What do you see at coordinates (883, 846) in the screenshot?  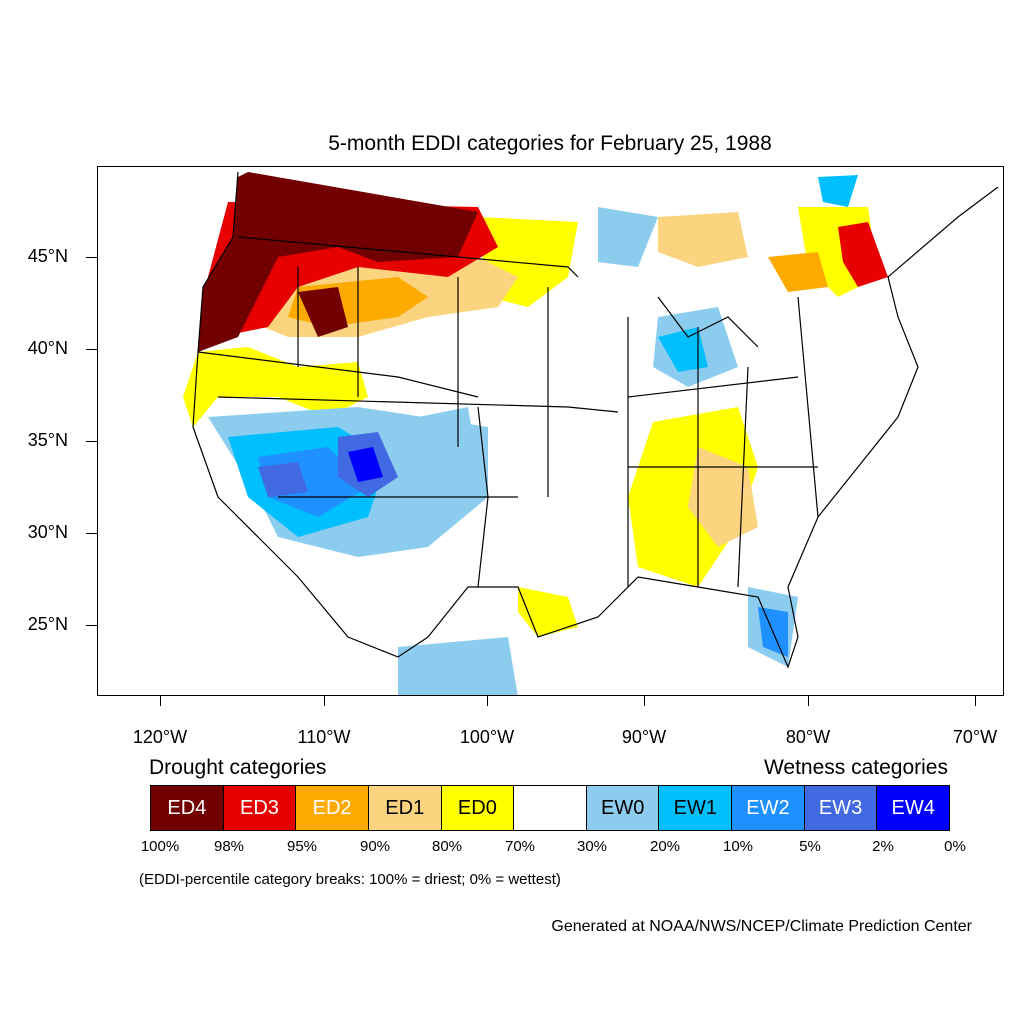 I see `break-label: 2%` at bounding box center [883, 846].